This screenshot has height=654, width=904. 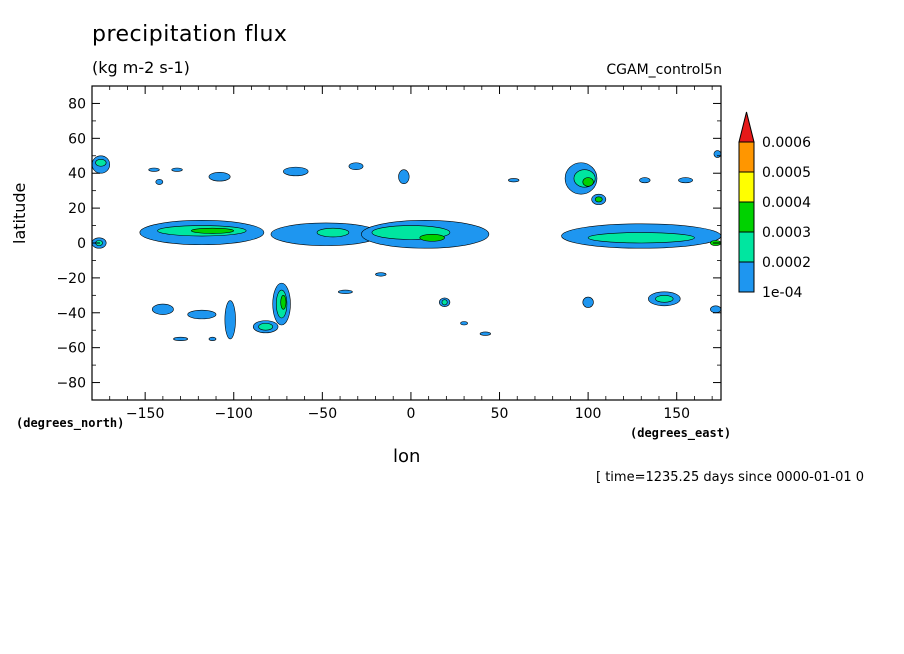 I want to click on y-tick-label: 20, so click(x=77, y=209).